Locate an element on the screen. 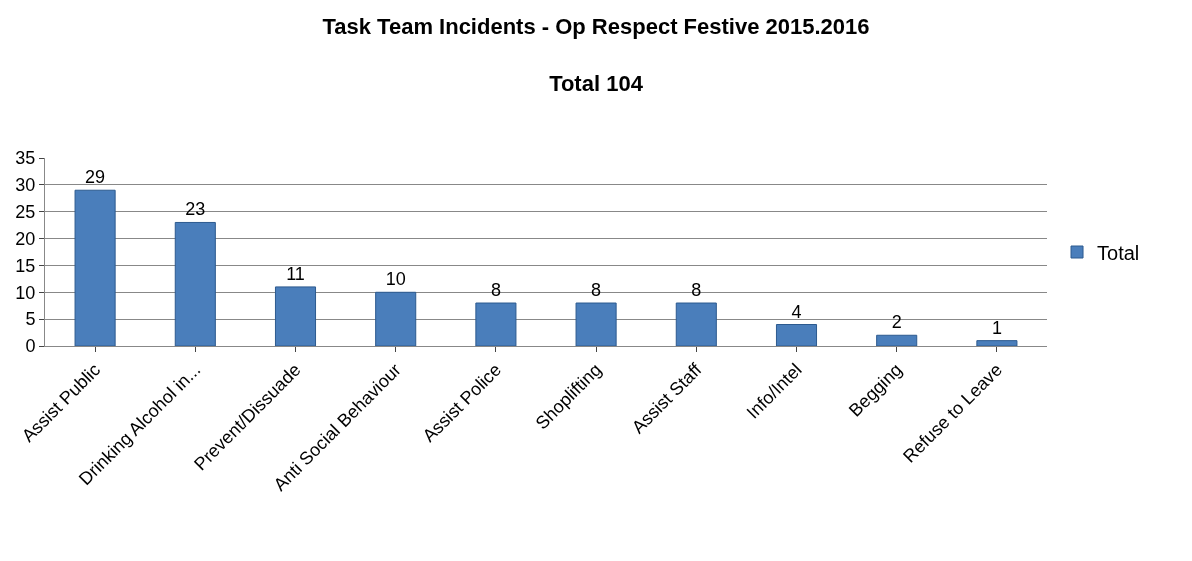  y-tick-label: 10 is located at coordinates (25, 292).